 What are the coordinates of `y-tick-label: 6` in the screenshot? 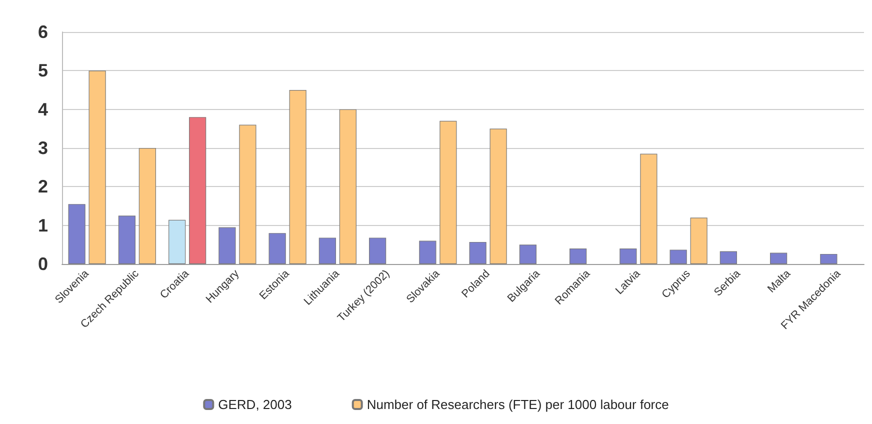 It's located at (43, 32).